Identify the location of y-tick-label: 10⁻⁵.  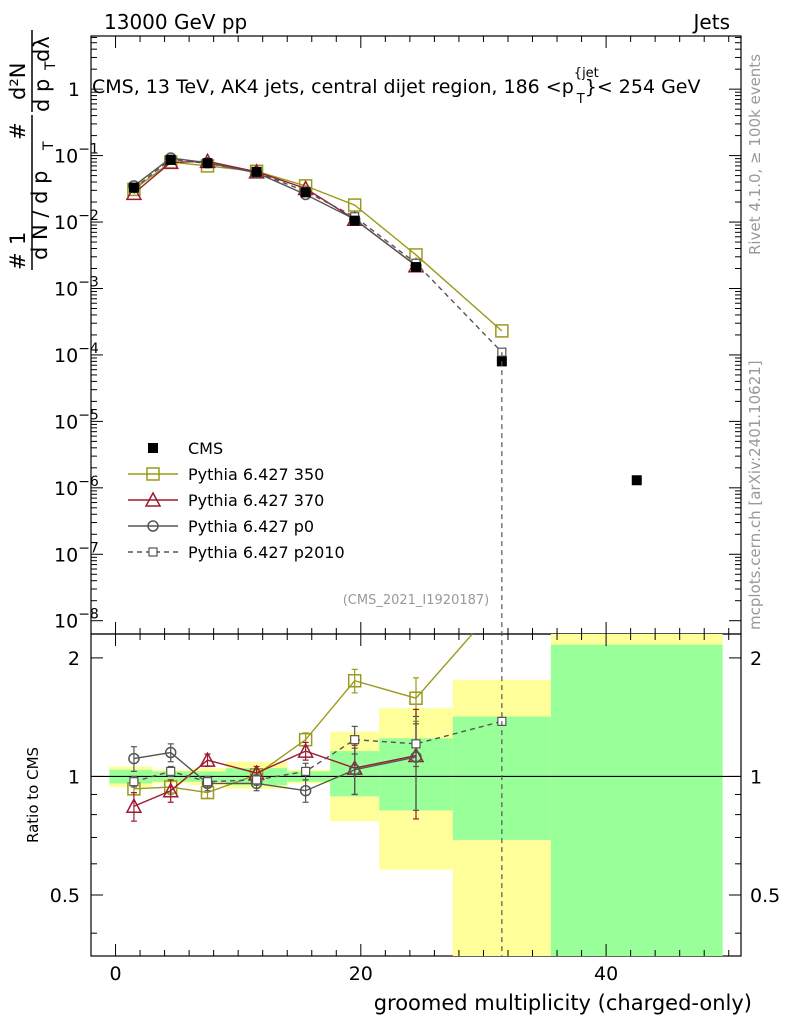
(76, 420).